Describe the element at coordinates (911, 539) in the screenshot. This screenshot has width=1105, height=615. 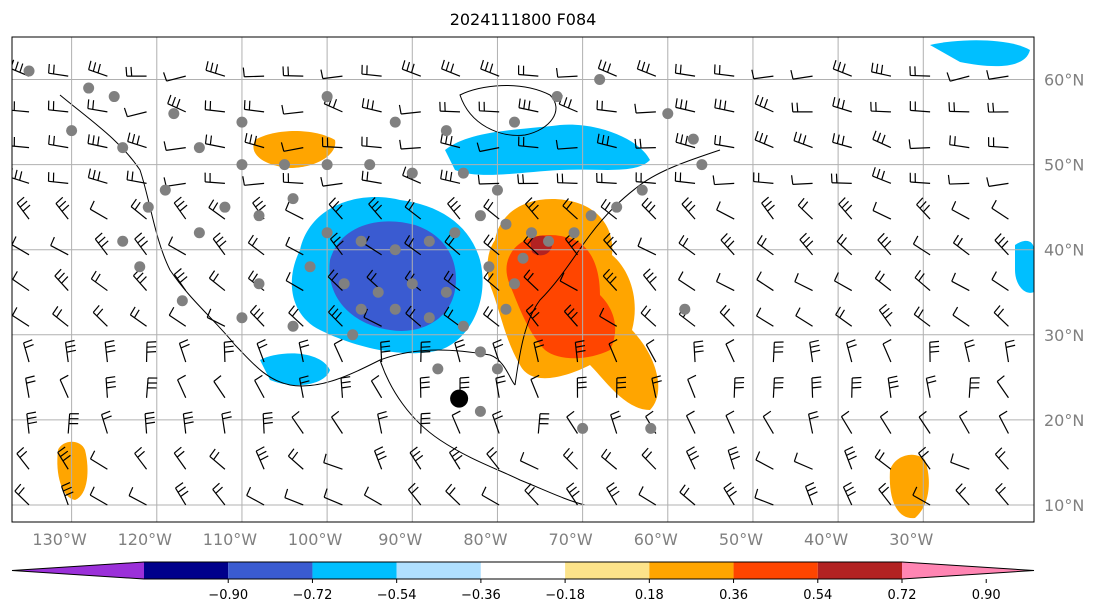
I see `longitude-label: 30°W` at that location.